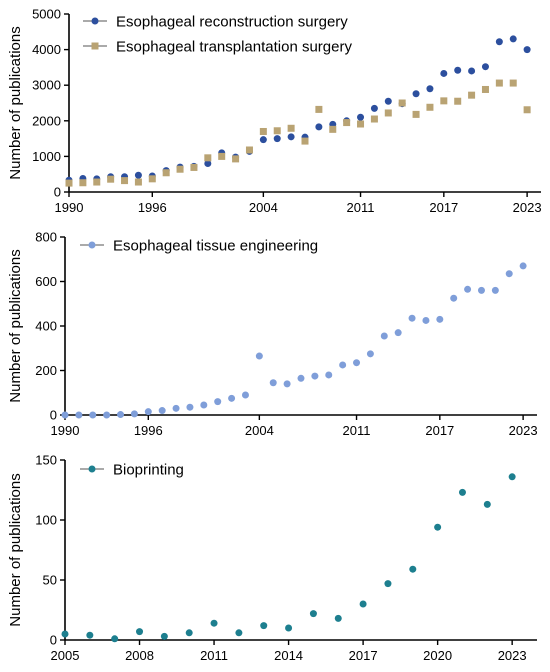 This screenshot has height=672, width=550. I want to click on y-axis-title: Number of publications, so click(15, 549).